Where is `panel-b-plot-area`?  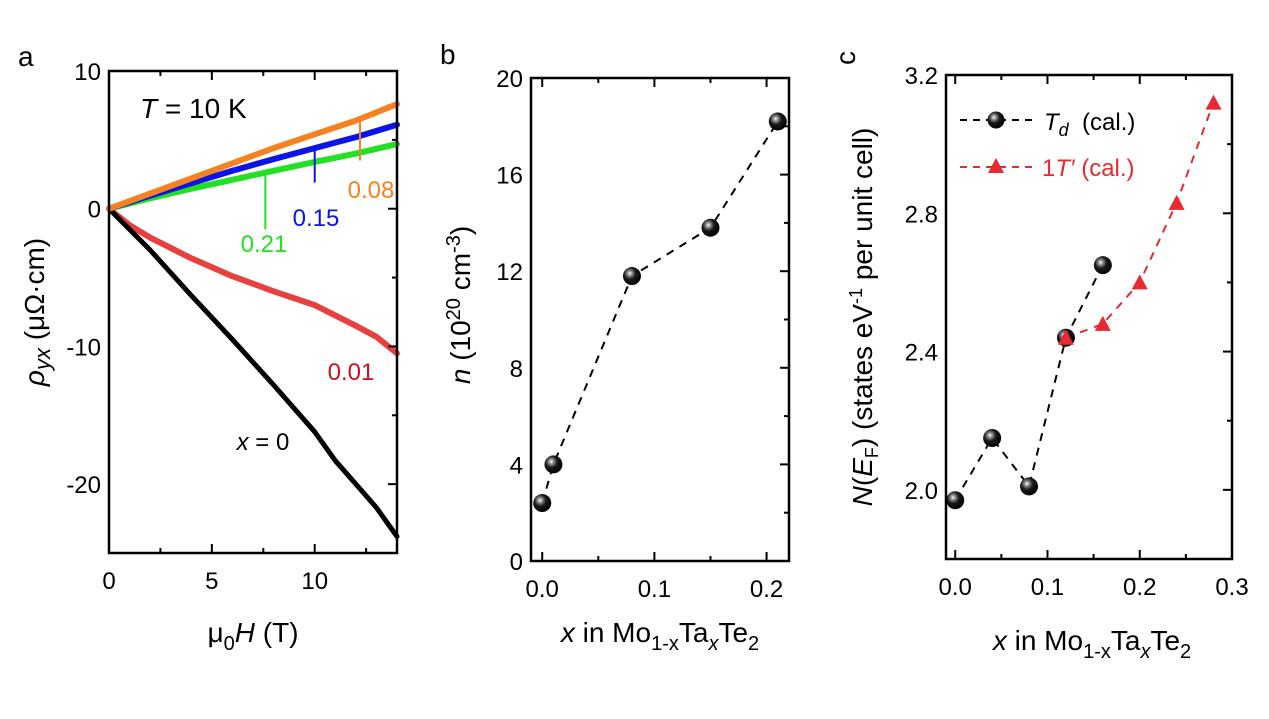
panel-b-plot-area is located at coordinates (660, 312).